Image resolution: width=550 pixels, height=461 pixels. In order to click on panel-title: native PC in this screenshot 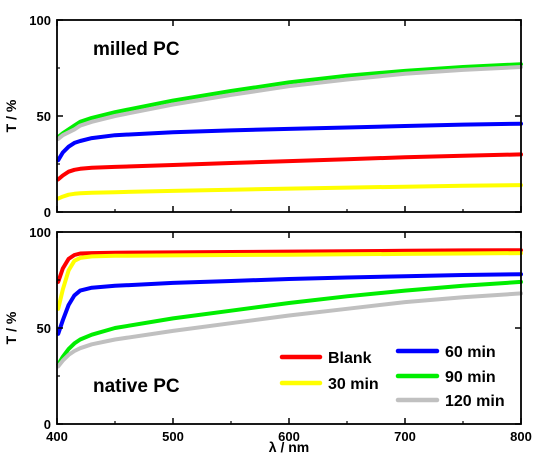, I will do `click(136, 386)`.